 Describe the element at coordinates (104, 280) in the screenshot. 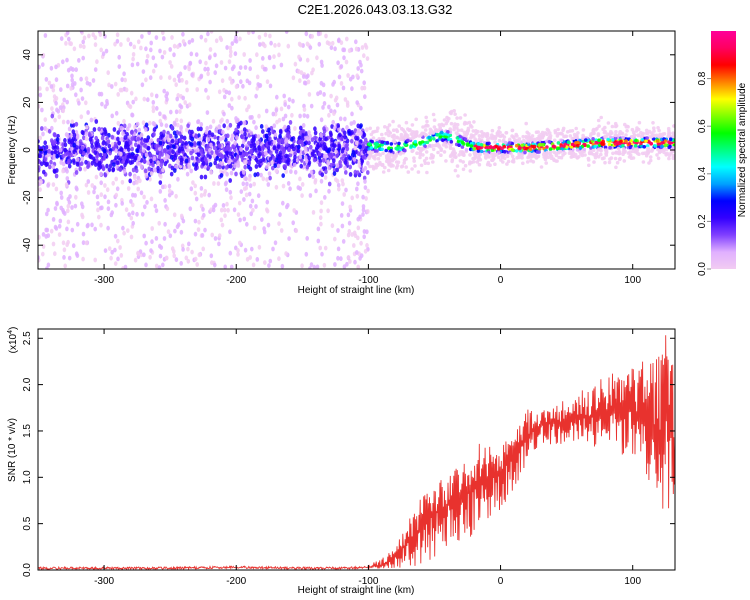

I see `spectrogram-x-tick-label: -300` at that location.